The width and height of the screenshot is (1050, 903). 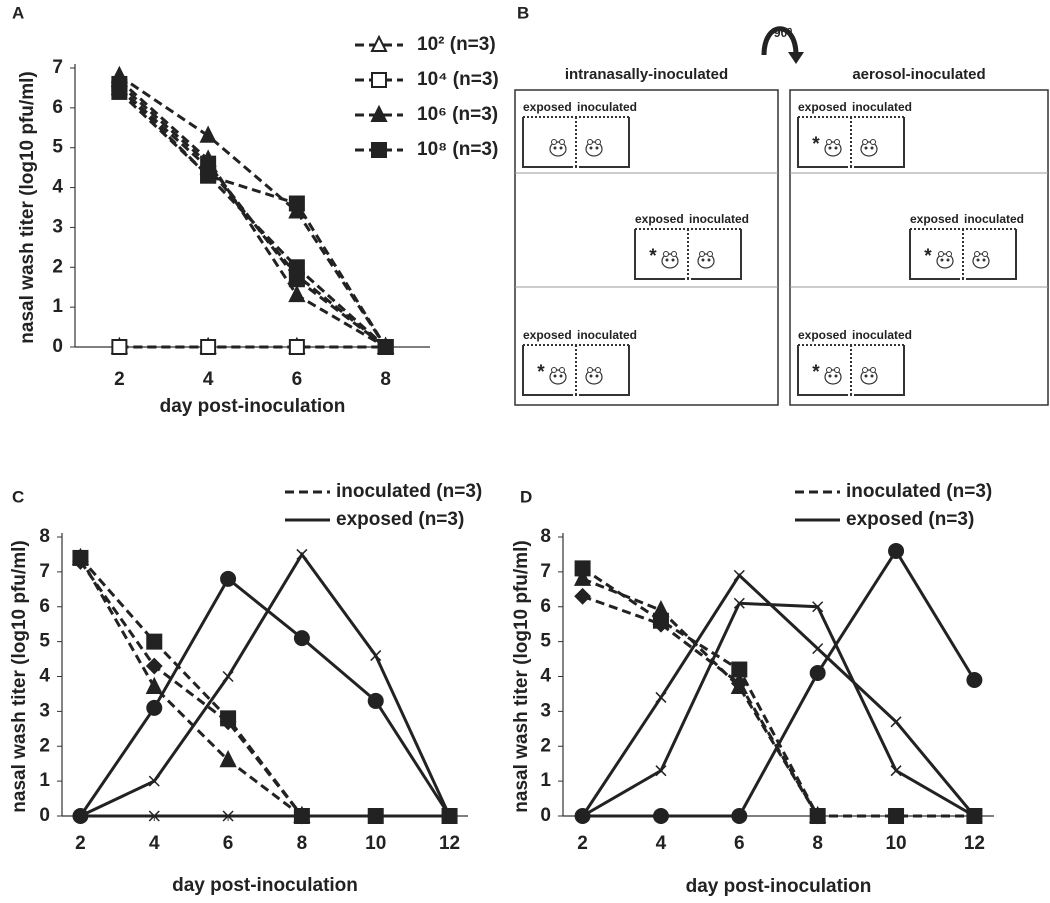 I want to click on panel-title: intranasally-inoculated, so click(x=646, y=74).